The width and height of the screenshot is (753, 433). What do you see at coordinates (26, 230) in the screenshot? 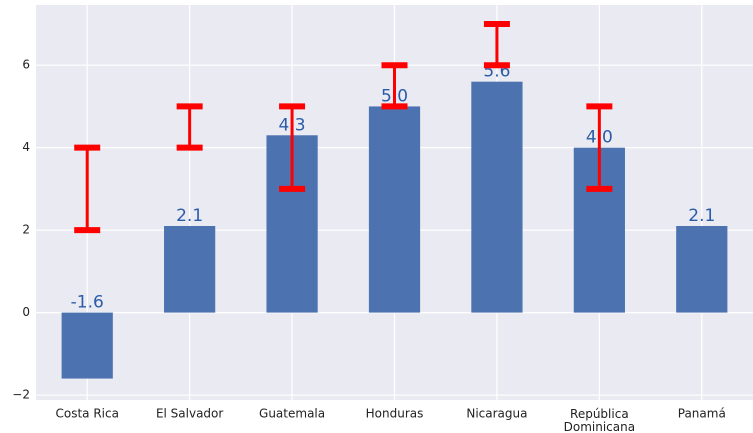
I see `y-tick-label: 2` at bounding box center [26, 230].